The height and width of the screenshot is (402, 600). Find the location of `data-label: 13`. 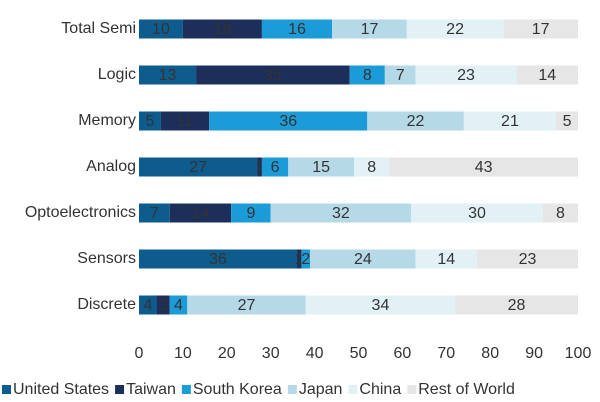

data-label: 13 is located at coordinates (168, 75).